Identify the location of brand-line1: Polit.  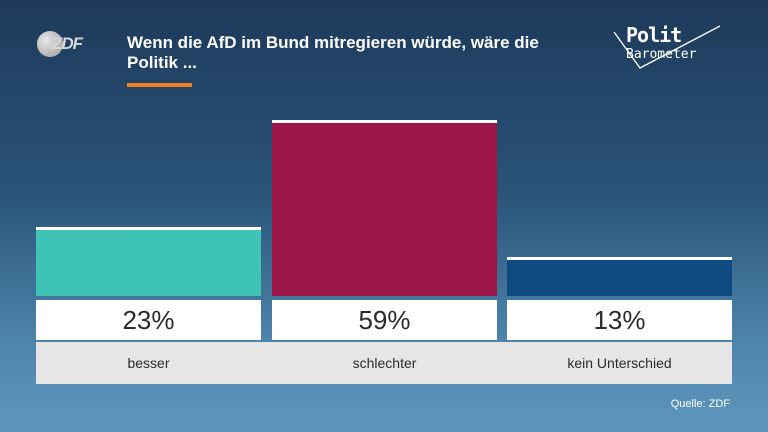
(654, 35).